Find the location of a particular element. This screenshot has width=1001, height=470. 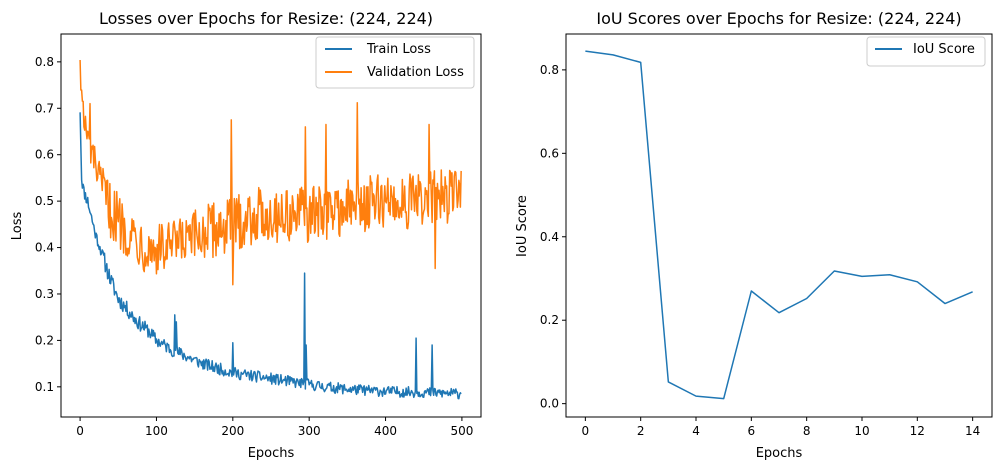

x-tick-label: 2 is located at coordinates (641, 431).